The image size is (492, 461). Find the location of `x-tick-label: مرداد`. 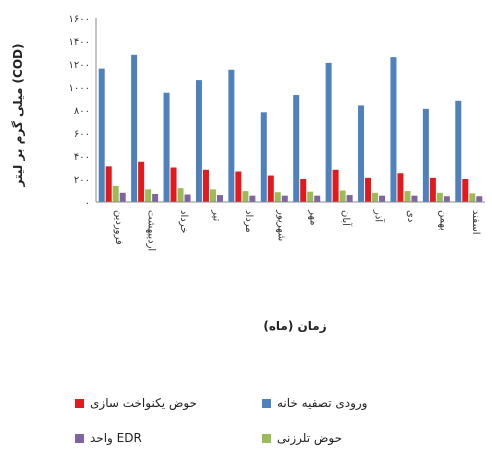

x-tick-label: مرداد is located at coordinates (248, 221).